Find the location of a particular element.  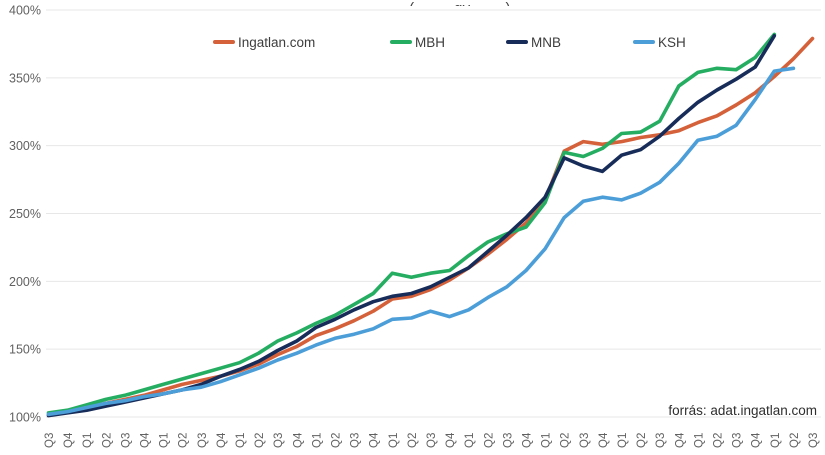

y-axis-label: 400% is located at coordinates (25, 11).